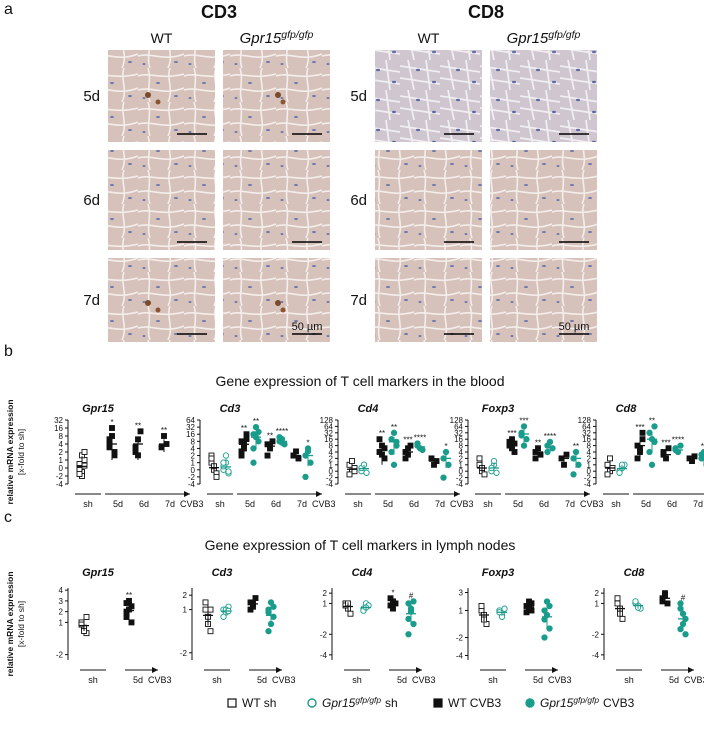 Image resolution: width=704 pixels, height=745 pixels. I want to click on gene-title: Cd3, so click(222, 573).